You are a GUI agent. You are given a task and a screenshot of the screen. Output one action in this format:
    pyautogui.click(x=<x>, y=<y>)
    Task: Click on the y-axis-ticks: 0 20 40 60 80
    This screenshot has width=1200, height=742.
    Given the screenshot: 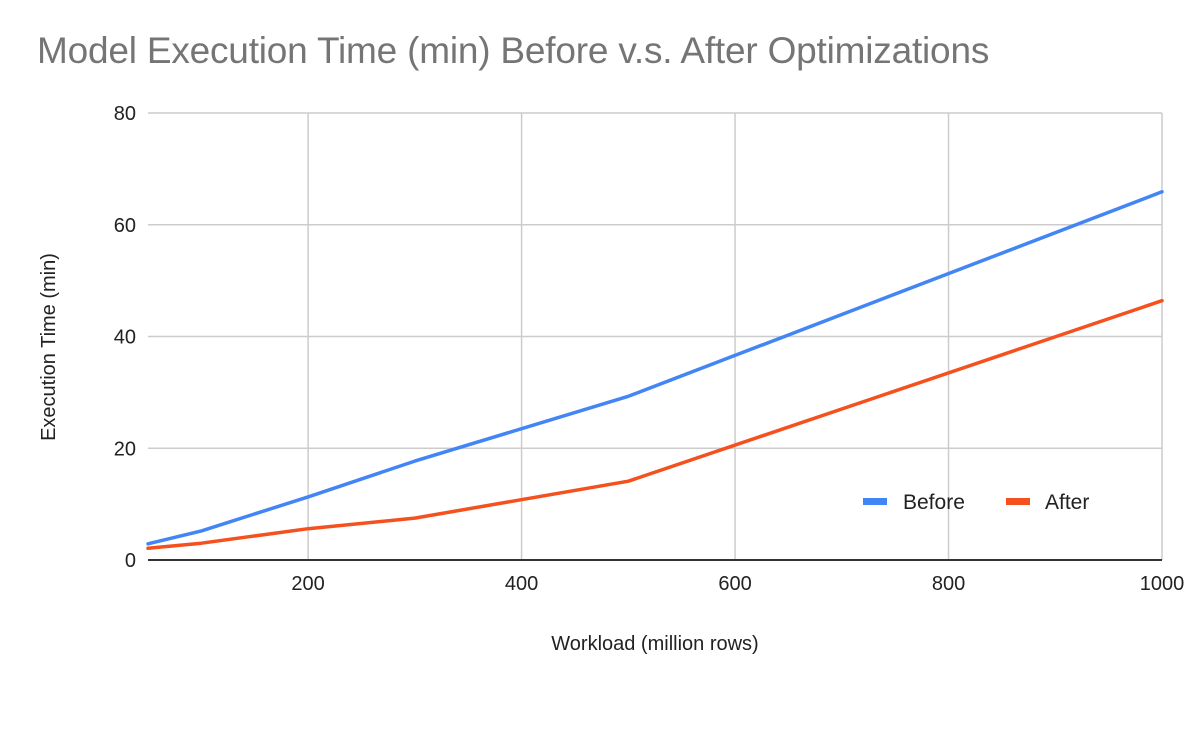 What is the action you would take?
    pyautogui.click(x=125, y=337)
    